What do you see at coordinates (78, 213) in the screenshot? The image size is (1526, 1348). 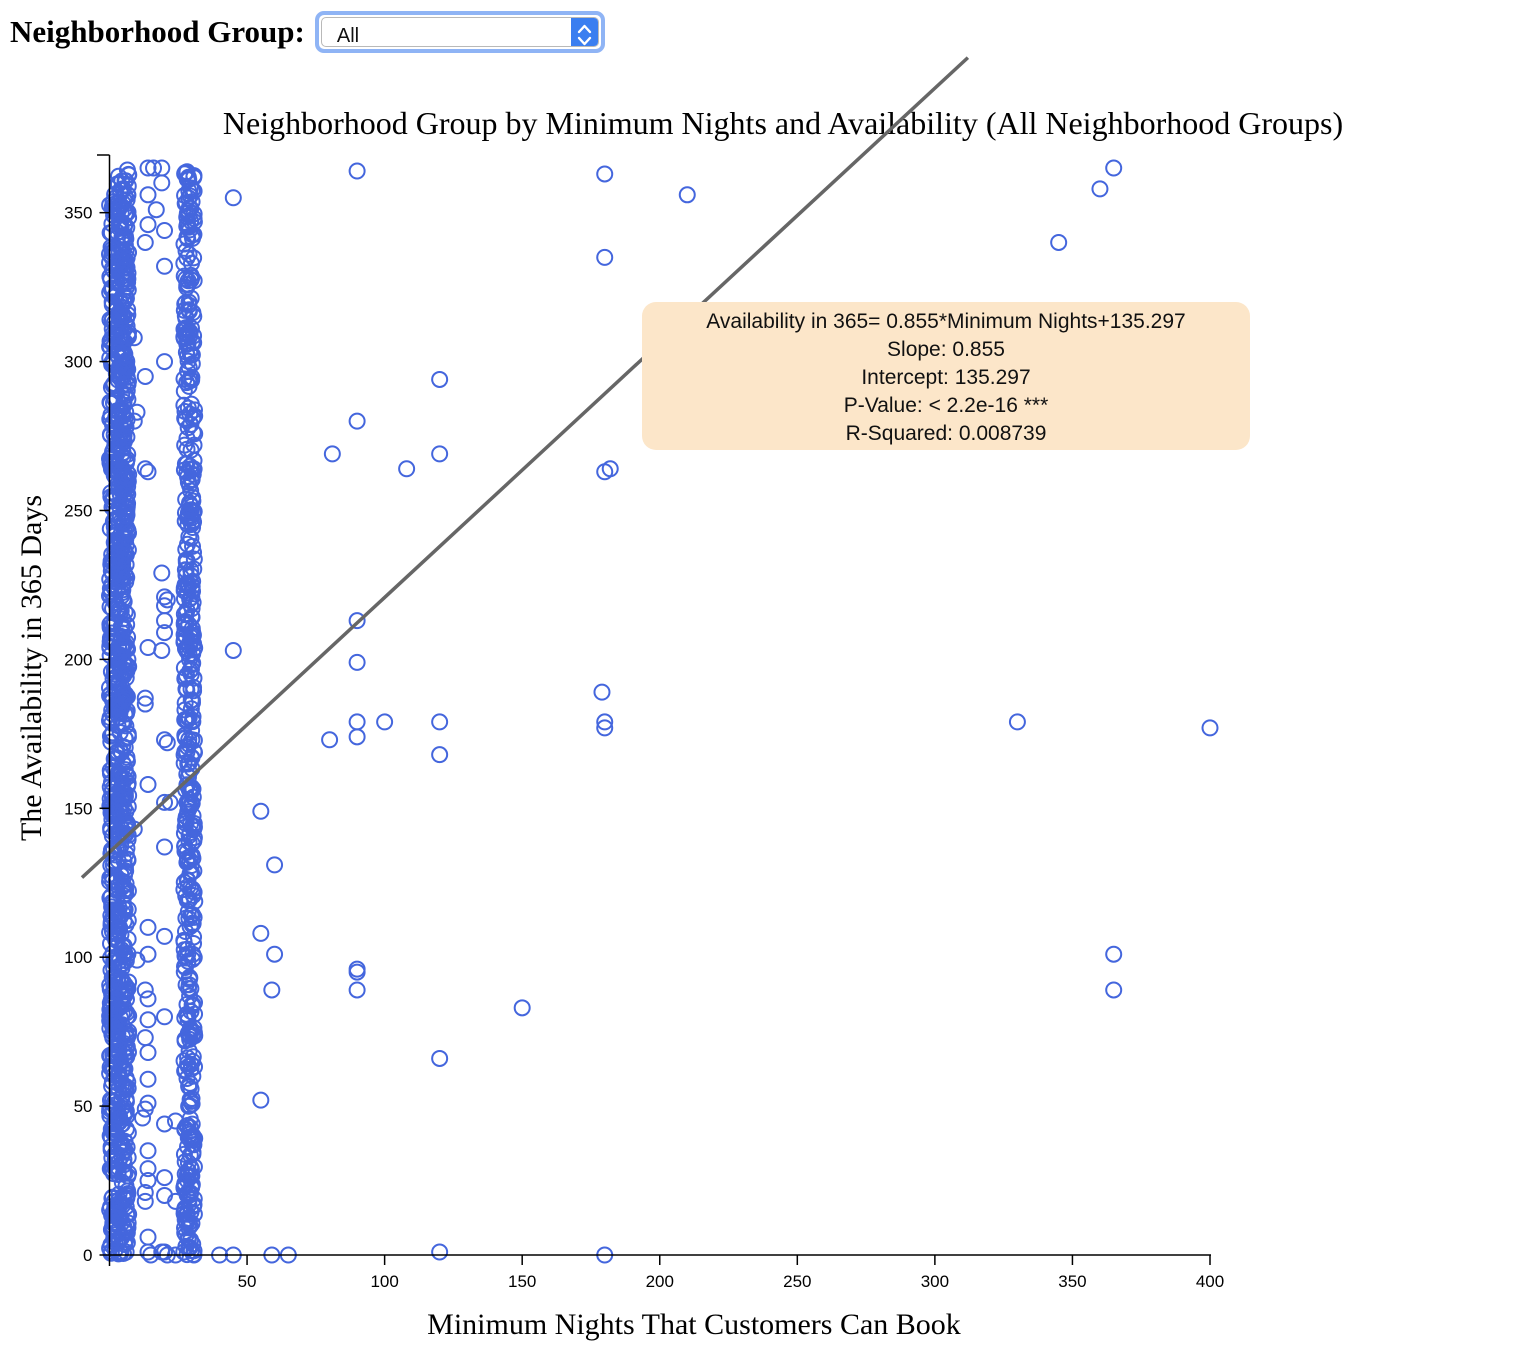 I see `y-tick-label: 350` at bounding box center [78, 213].